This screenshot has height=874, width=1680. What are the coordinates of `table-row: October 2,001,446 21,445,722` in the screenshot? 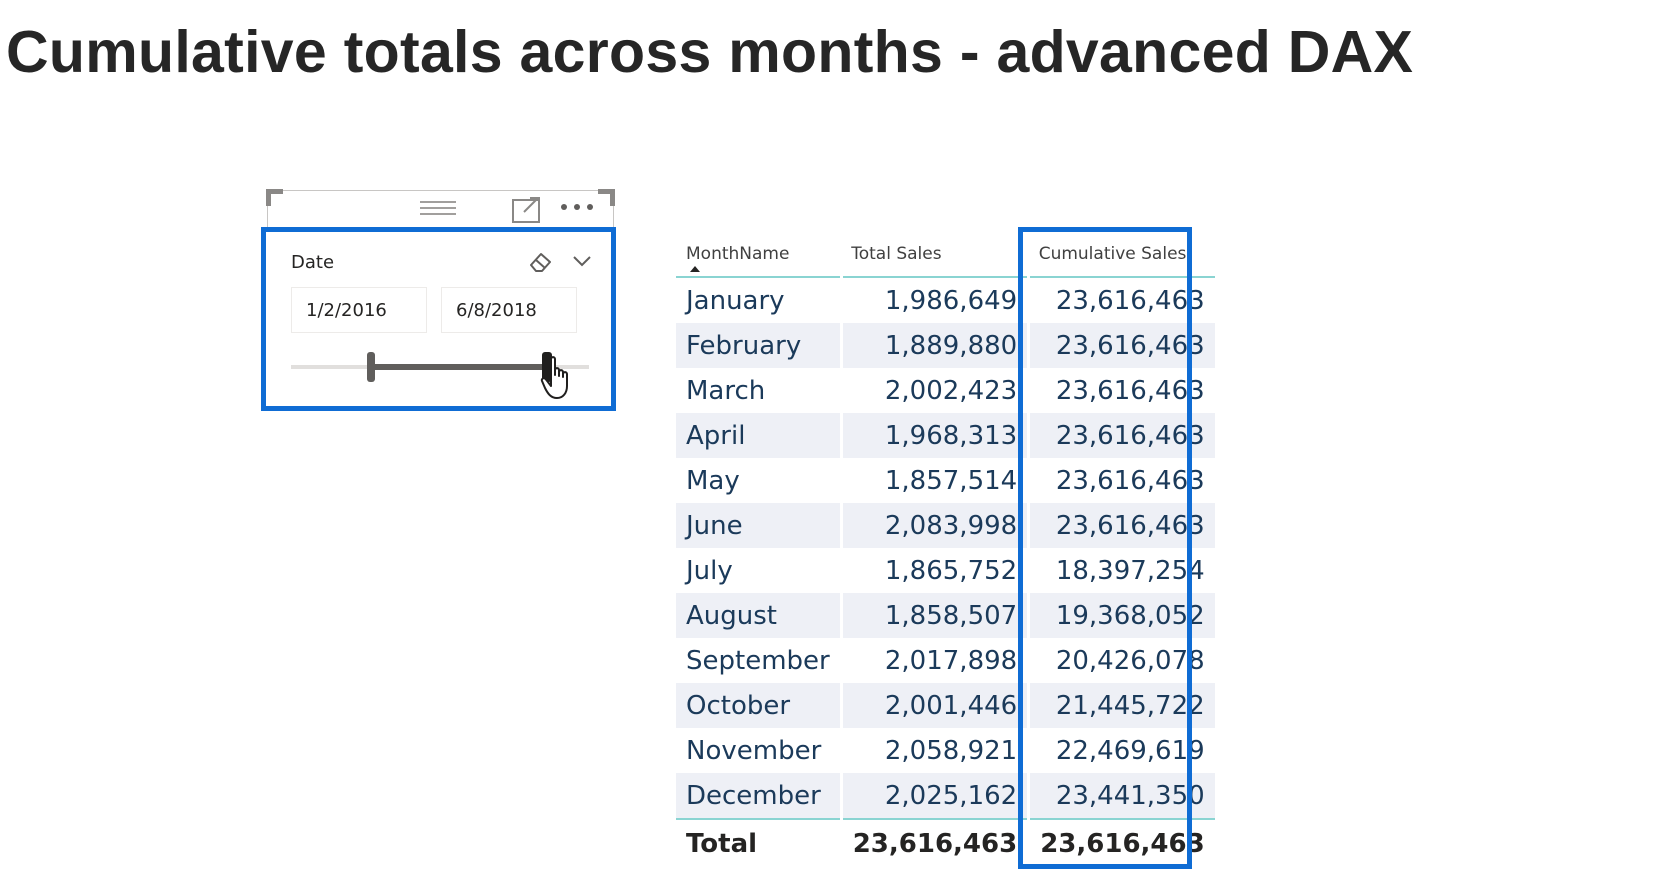 It's located at (945, 705).